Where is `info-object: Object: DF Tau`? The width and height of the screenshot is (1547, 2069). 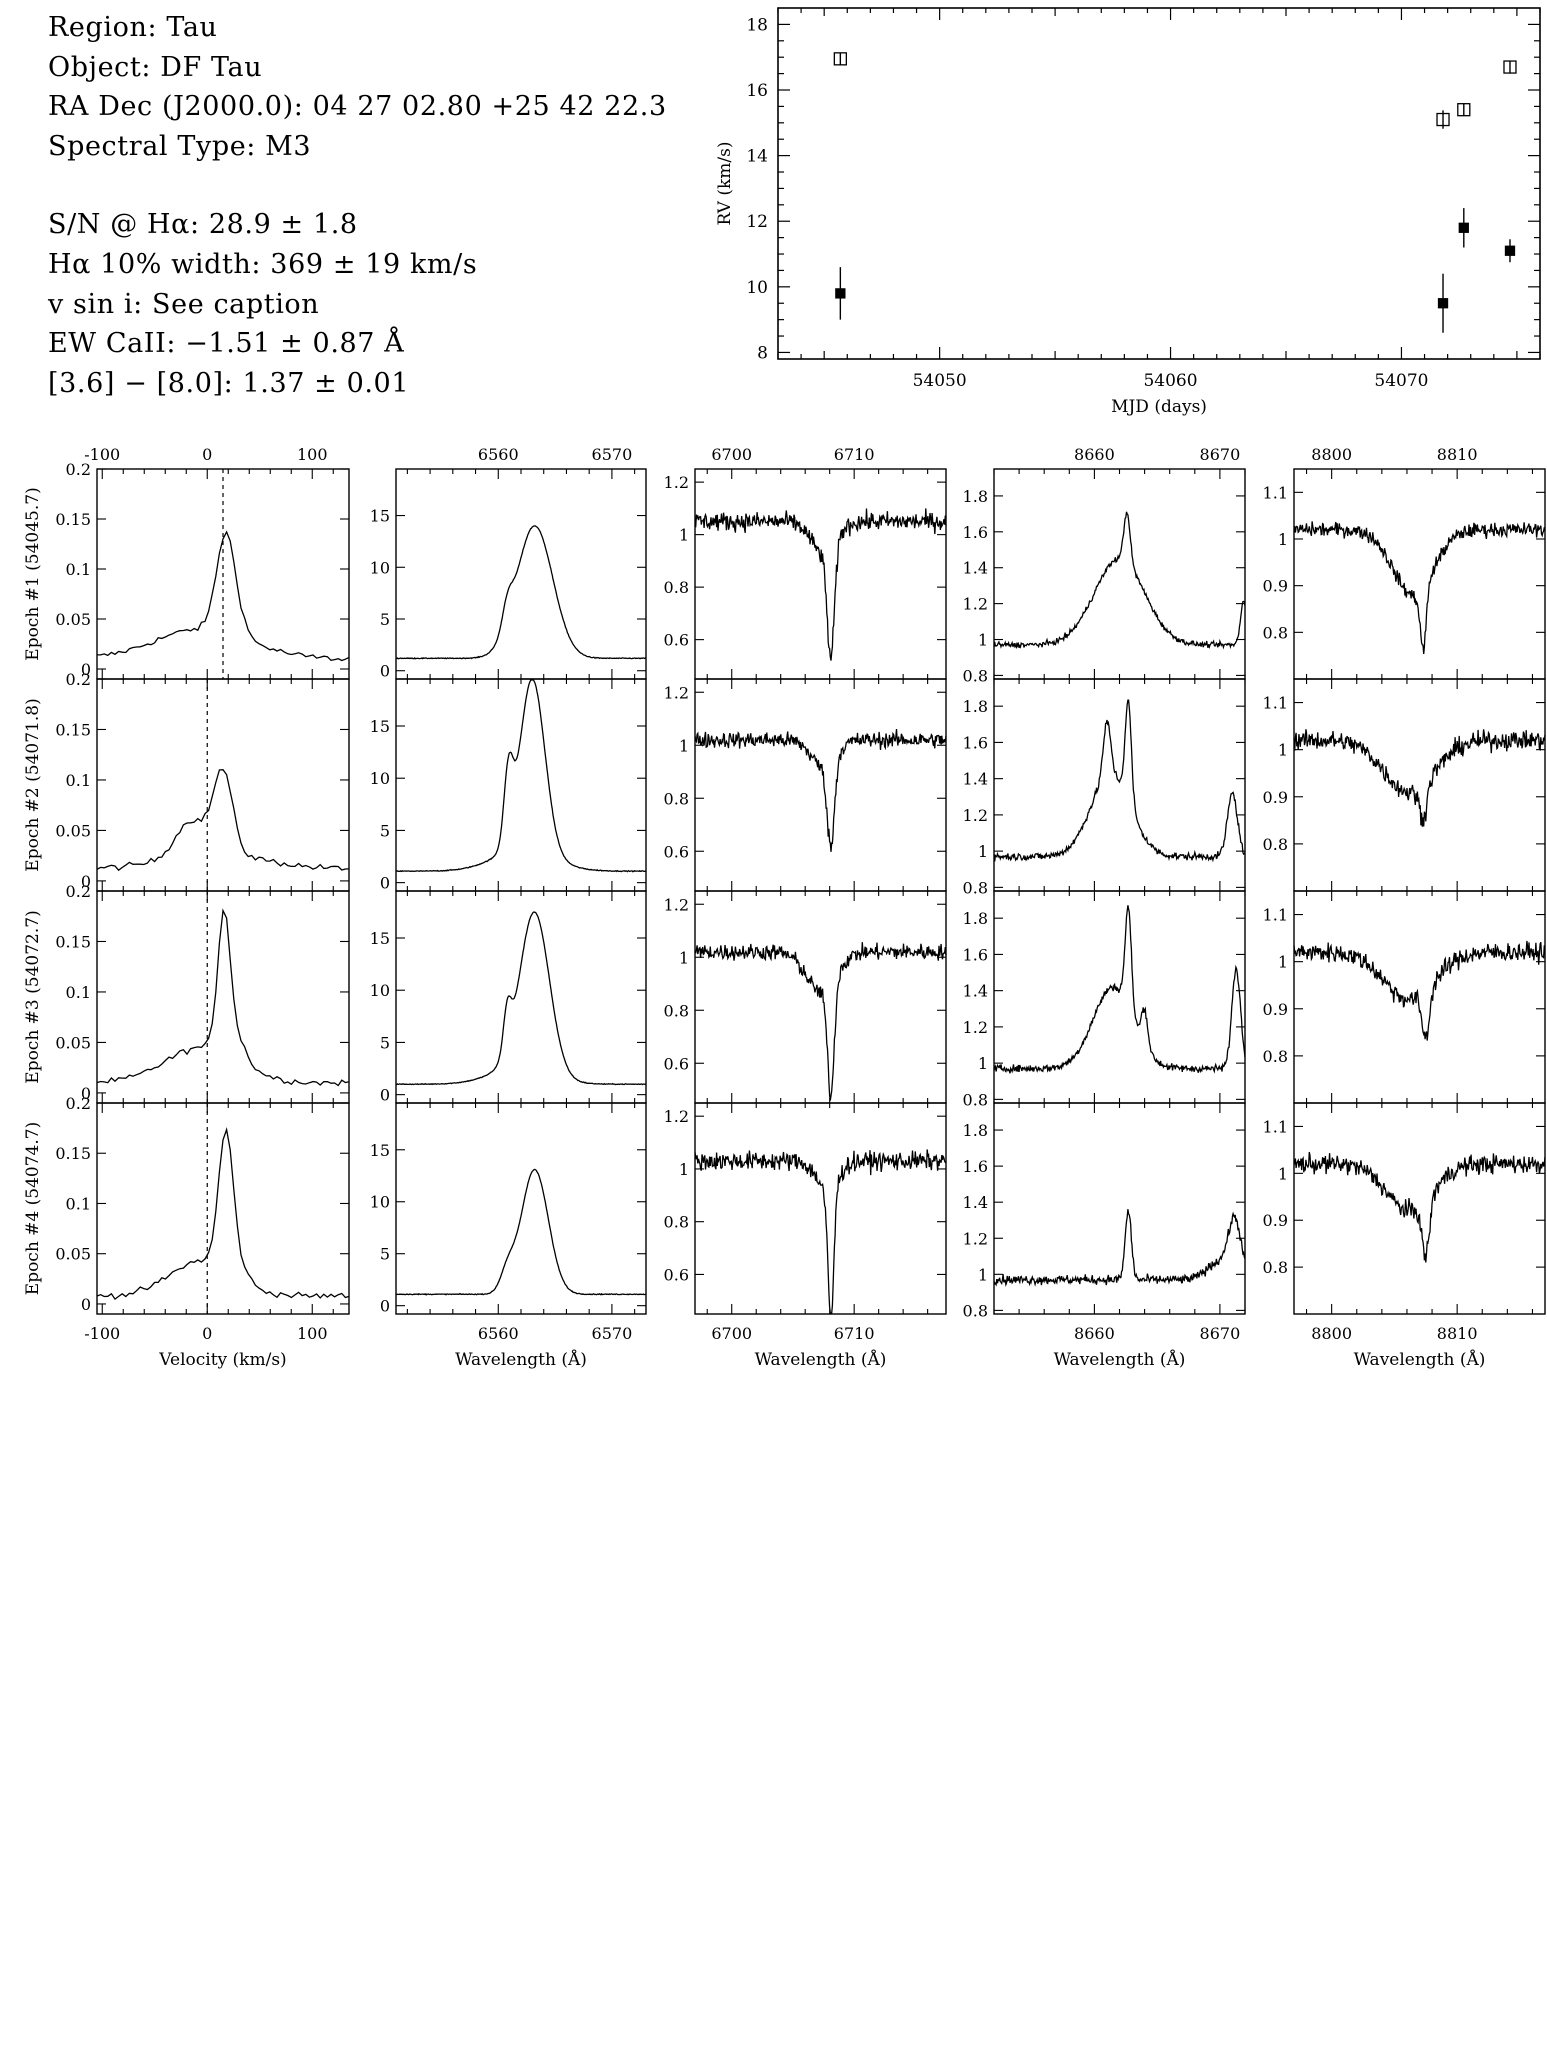 info-object: Object: DF Tau is located at coordinates (155, 67).